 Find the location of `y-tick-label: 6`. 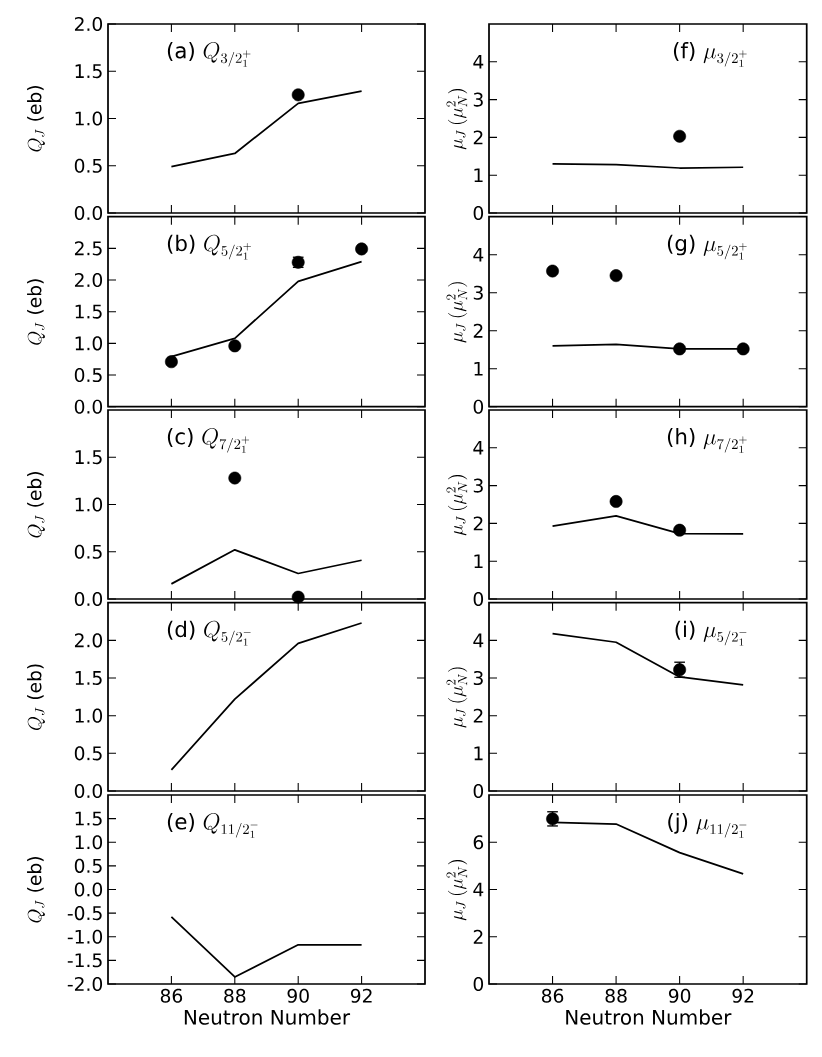

y-tick-label: 6 is located at coordinates (478, 842).